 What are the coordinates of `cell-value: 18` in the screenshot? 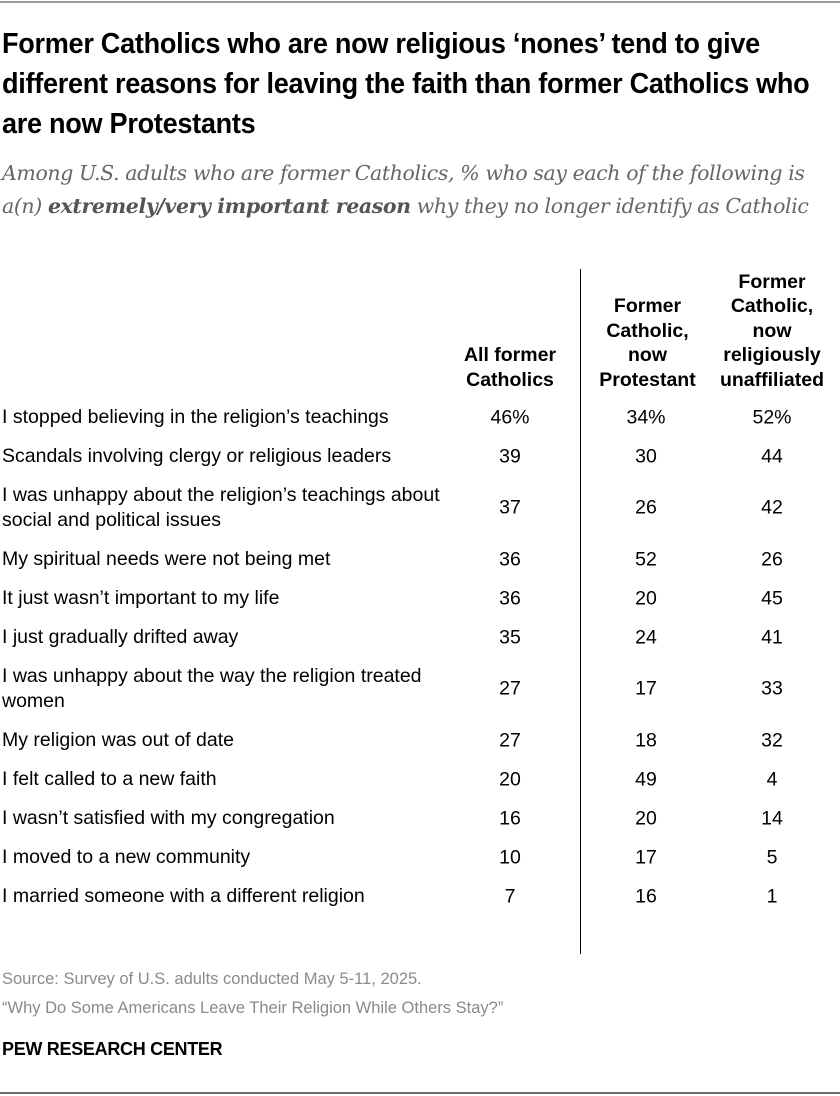 It's located at (646, 740).